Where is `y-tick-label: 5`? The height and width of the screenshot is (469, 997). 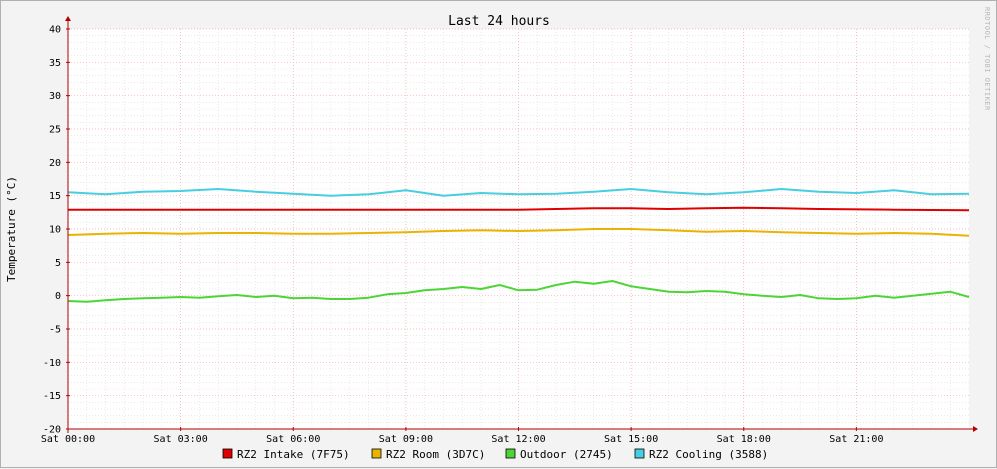 y-tick-label: 5 is located at coordinates (58, 263).